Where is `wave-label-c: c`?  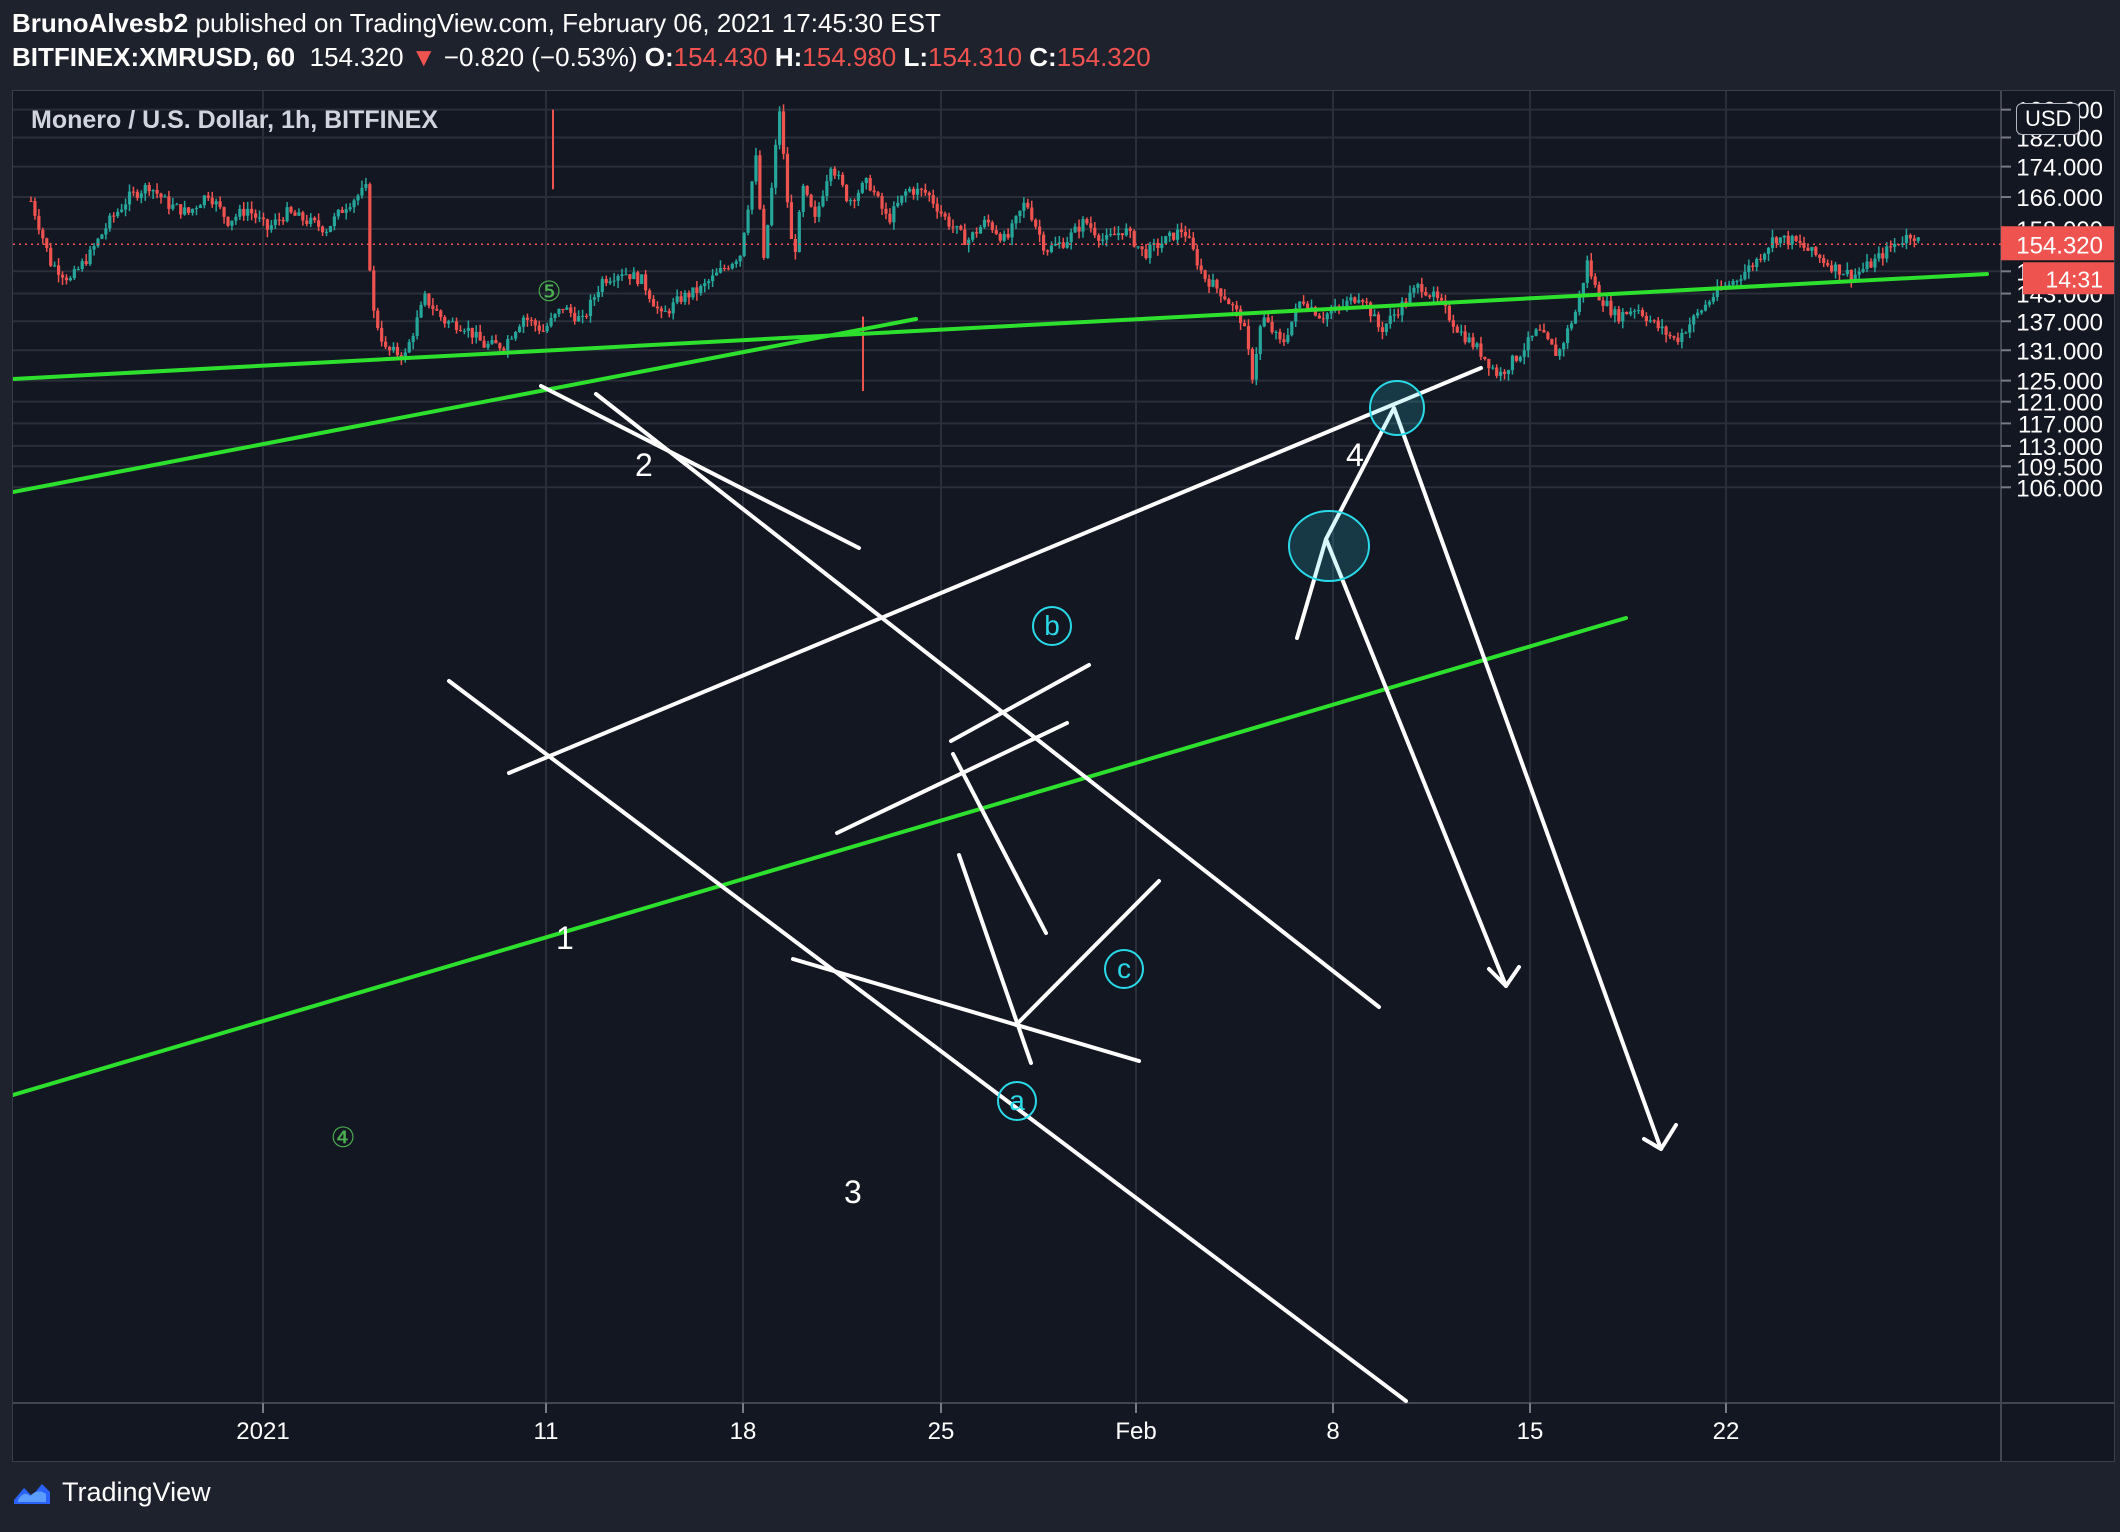 wave-label-c: c is located at coordinates (1124, 968).